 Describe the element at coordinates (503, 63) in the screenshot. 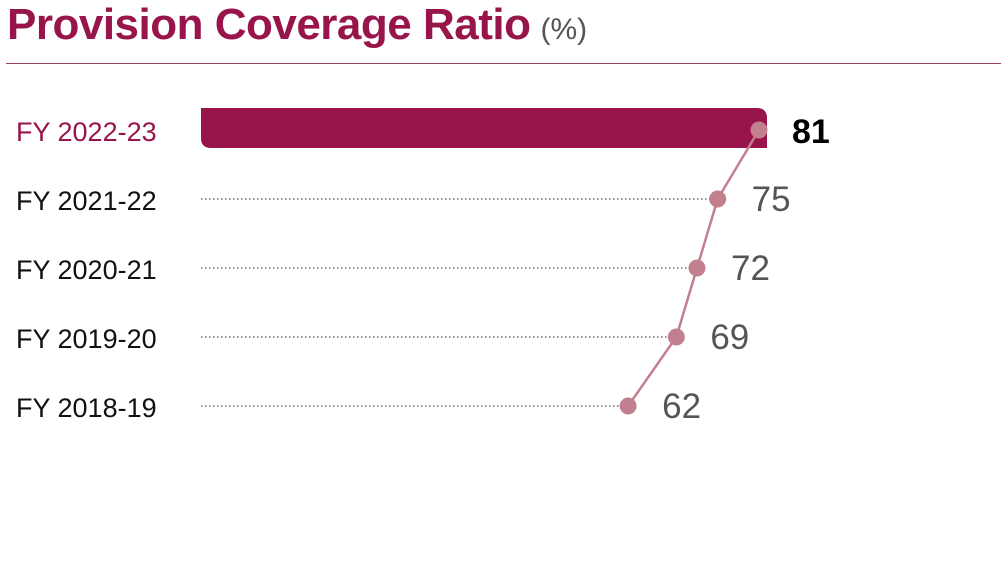

I see `title-divider` at that location.